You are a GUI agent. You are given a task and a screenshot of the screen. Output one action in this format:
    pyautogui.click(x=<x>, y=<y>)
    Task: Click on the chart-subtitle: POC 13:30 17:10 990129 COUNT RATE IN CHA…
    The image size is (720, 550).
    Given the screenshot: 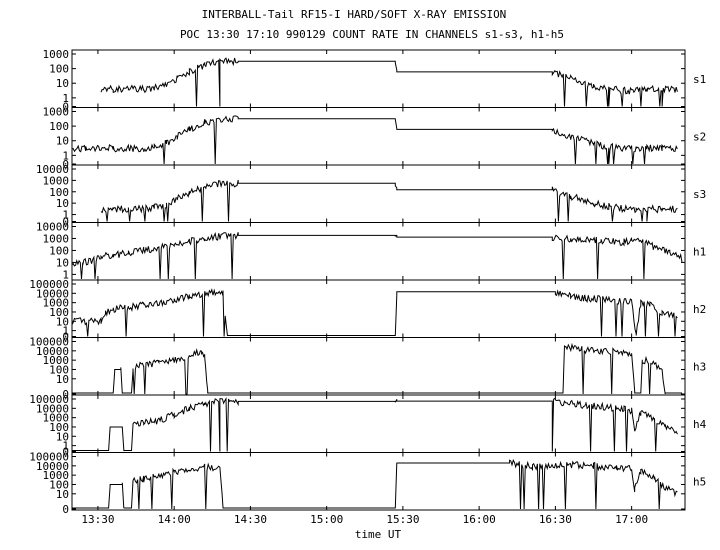 What is the action you would take?
    pyautogui.click(x=372, y=34)
    